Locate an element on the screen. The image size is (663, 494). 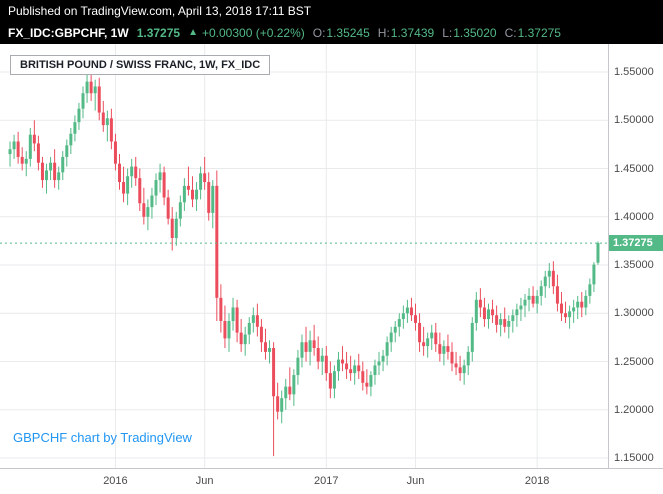
time-axis-label: 2016 is located at coordinates (115, 481).